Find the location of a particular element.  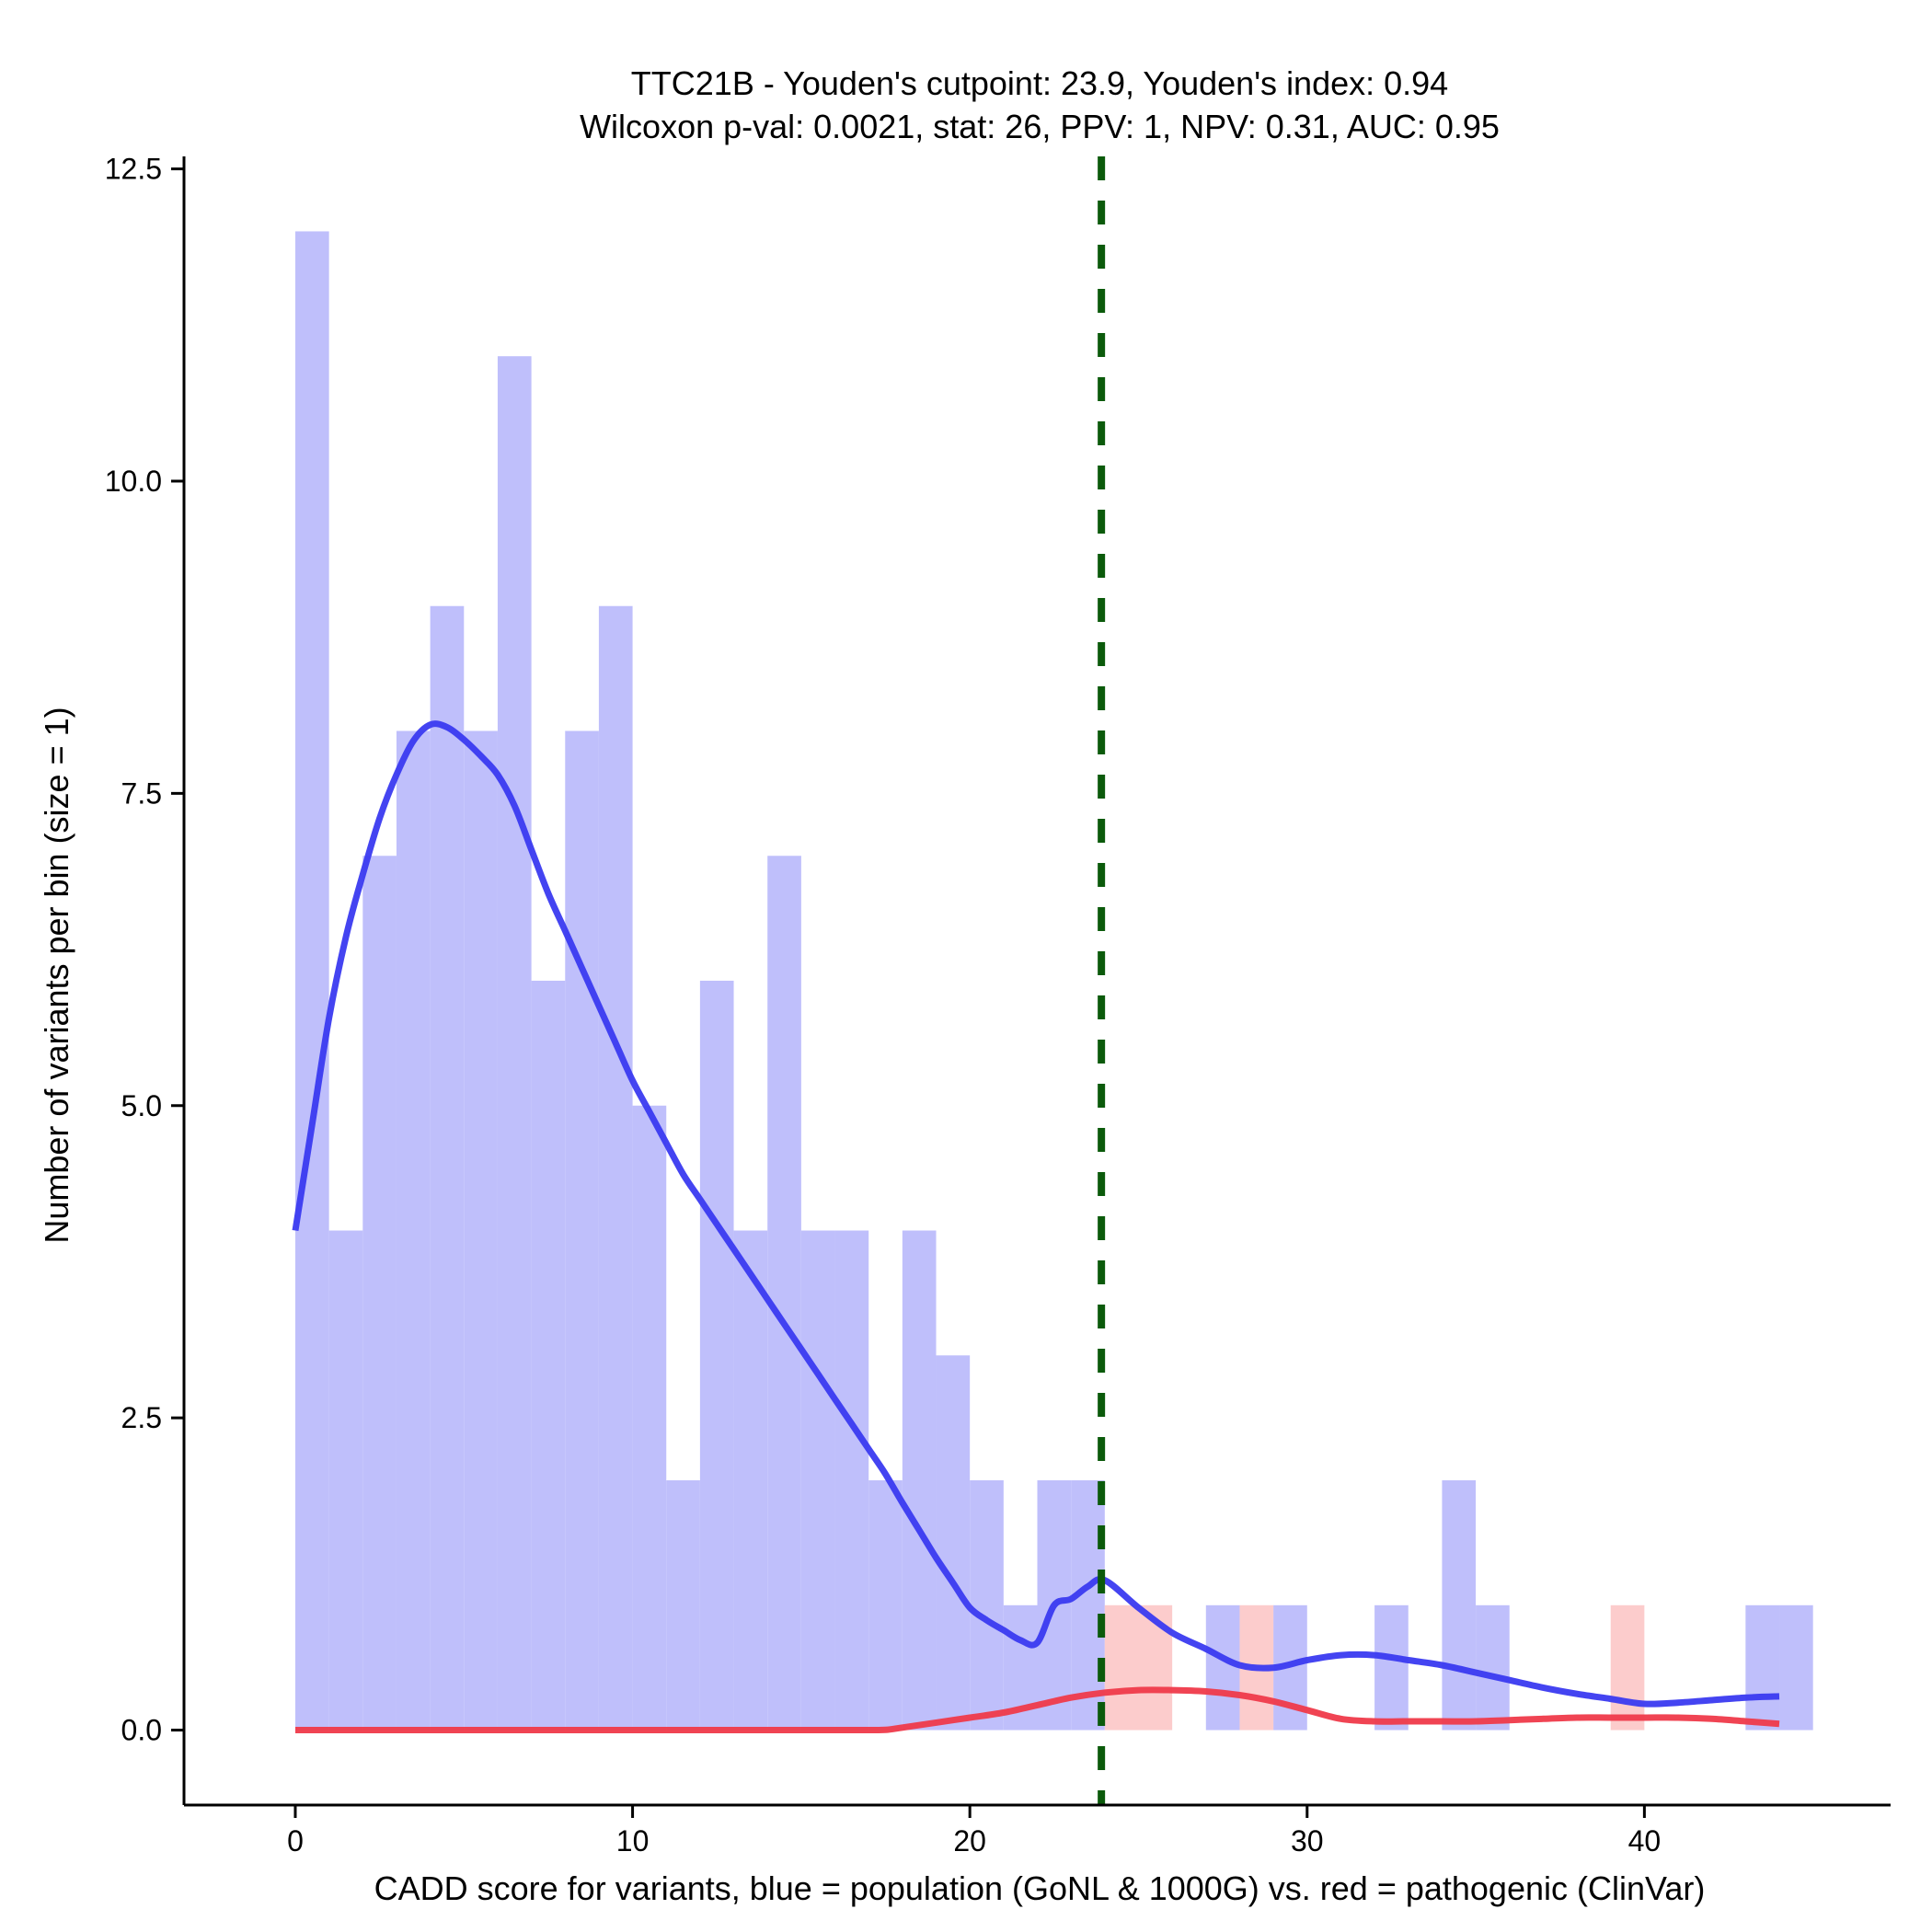

x-tick-label: 30 is located at coordinates (1307, 1840).